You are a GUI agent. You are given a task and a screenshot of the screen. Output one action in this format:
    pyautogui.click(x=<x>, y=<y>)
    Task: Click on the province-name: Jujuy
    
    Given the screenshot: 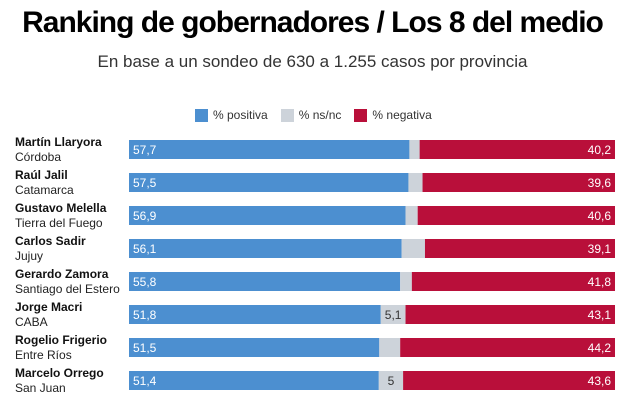 What is the action you would take?
    pyautogui.click(x=29, y=256)
    